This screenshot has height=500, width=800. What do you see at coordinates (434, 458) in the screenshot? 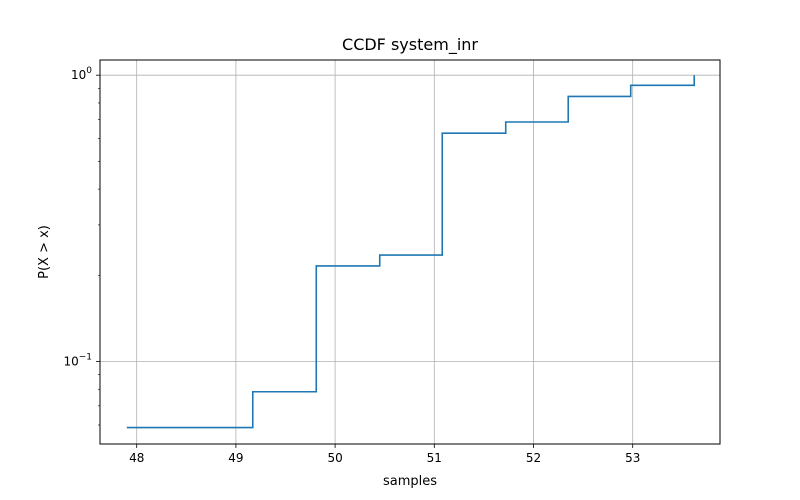
I see `x-tick-label: 51` at bounding box center [434, 458].